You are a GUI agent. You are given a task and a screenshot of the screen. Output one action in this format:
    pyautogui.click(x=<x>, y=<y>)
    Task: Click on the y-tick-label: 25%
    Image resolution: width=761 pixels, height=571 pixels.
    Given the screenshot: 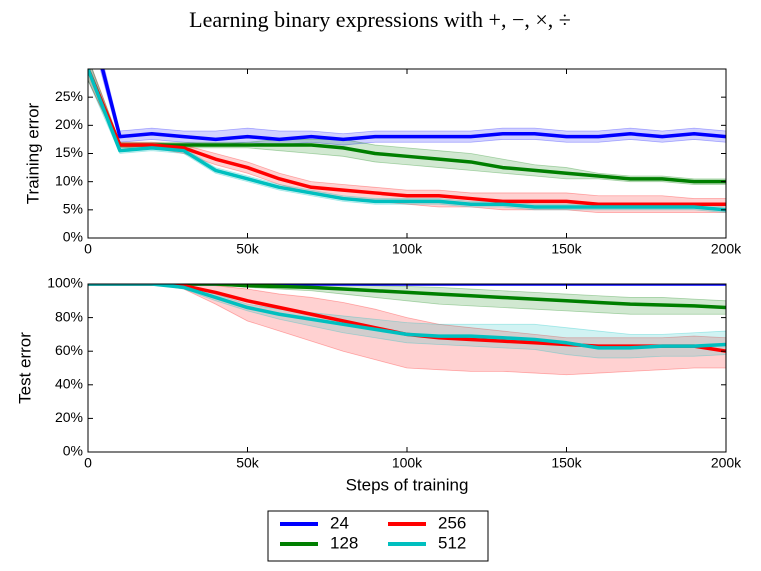 What is the action you would take?
    pyautogui.click(x=69, y=96)
    